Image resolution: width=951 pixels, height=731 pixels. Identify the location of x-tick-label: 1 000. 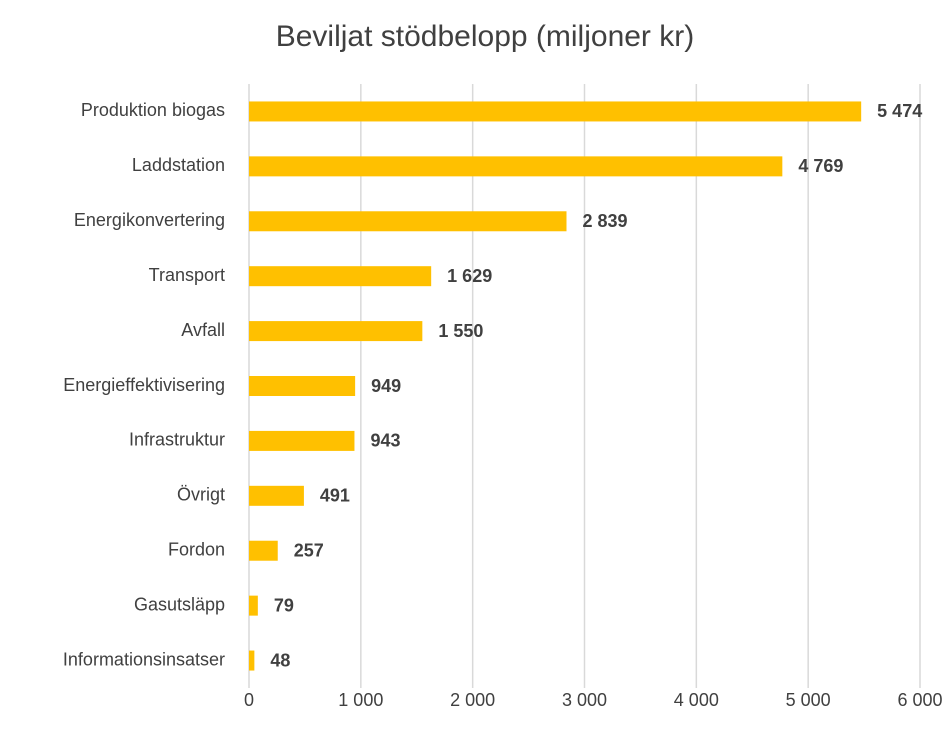
(360, 700).